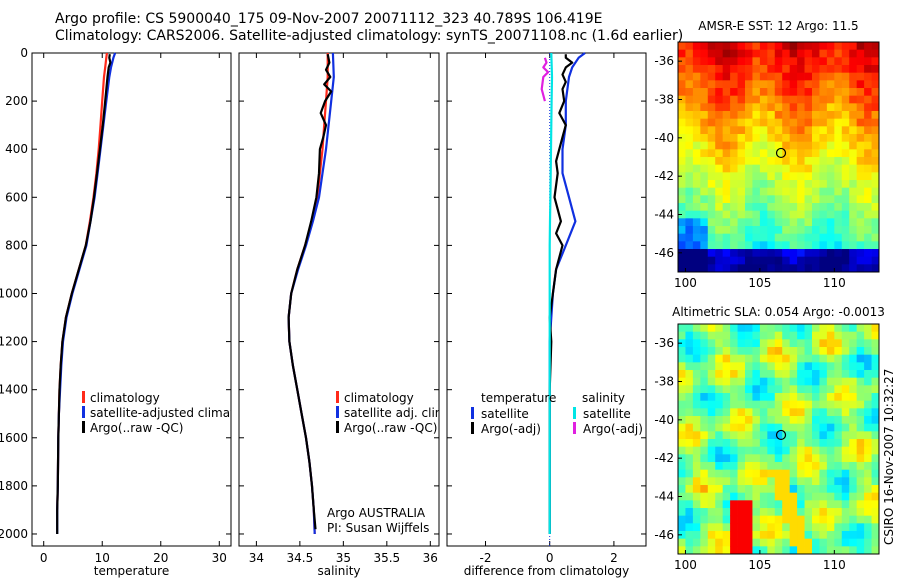 This screenshot has height=580, width=900. I want to click on annotation-text: Argo AUSTRALIA, so click(376, 513).